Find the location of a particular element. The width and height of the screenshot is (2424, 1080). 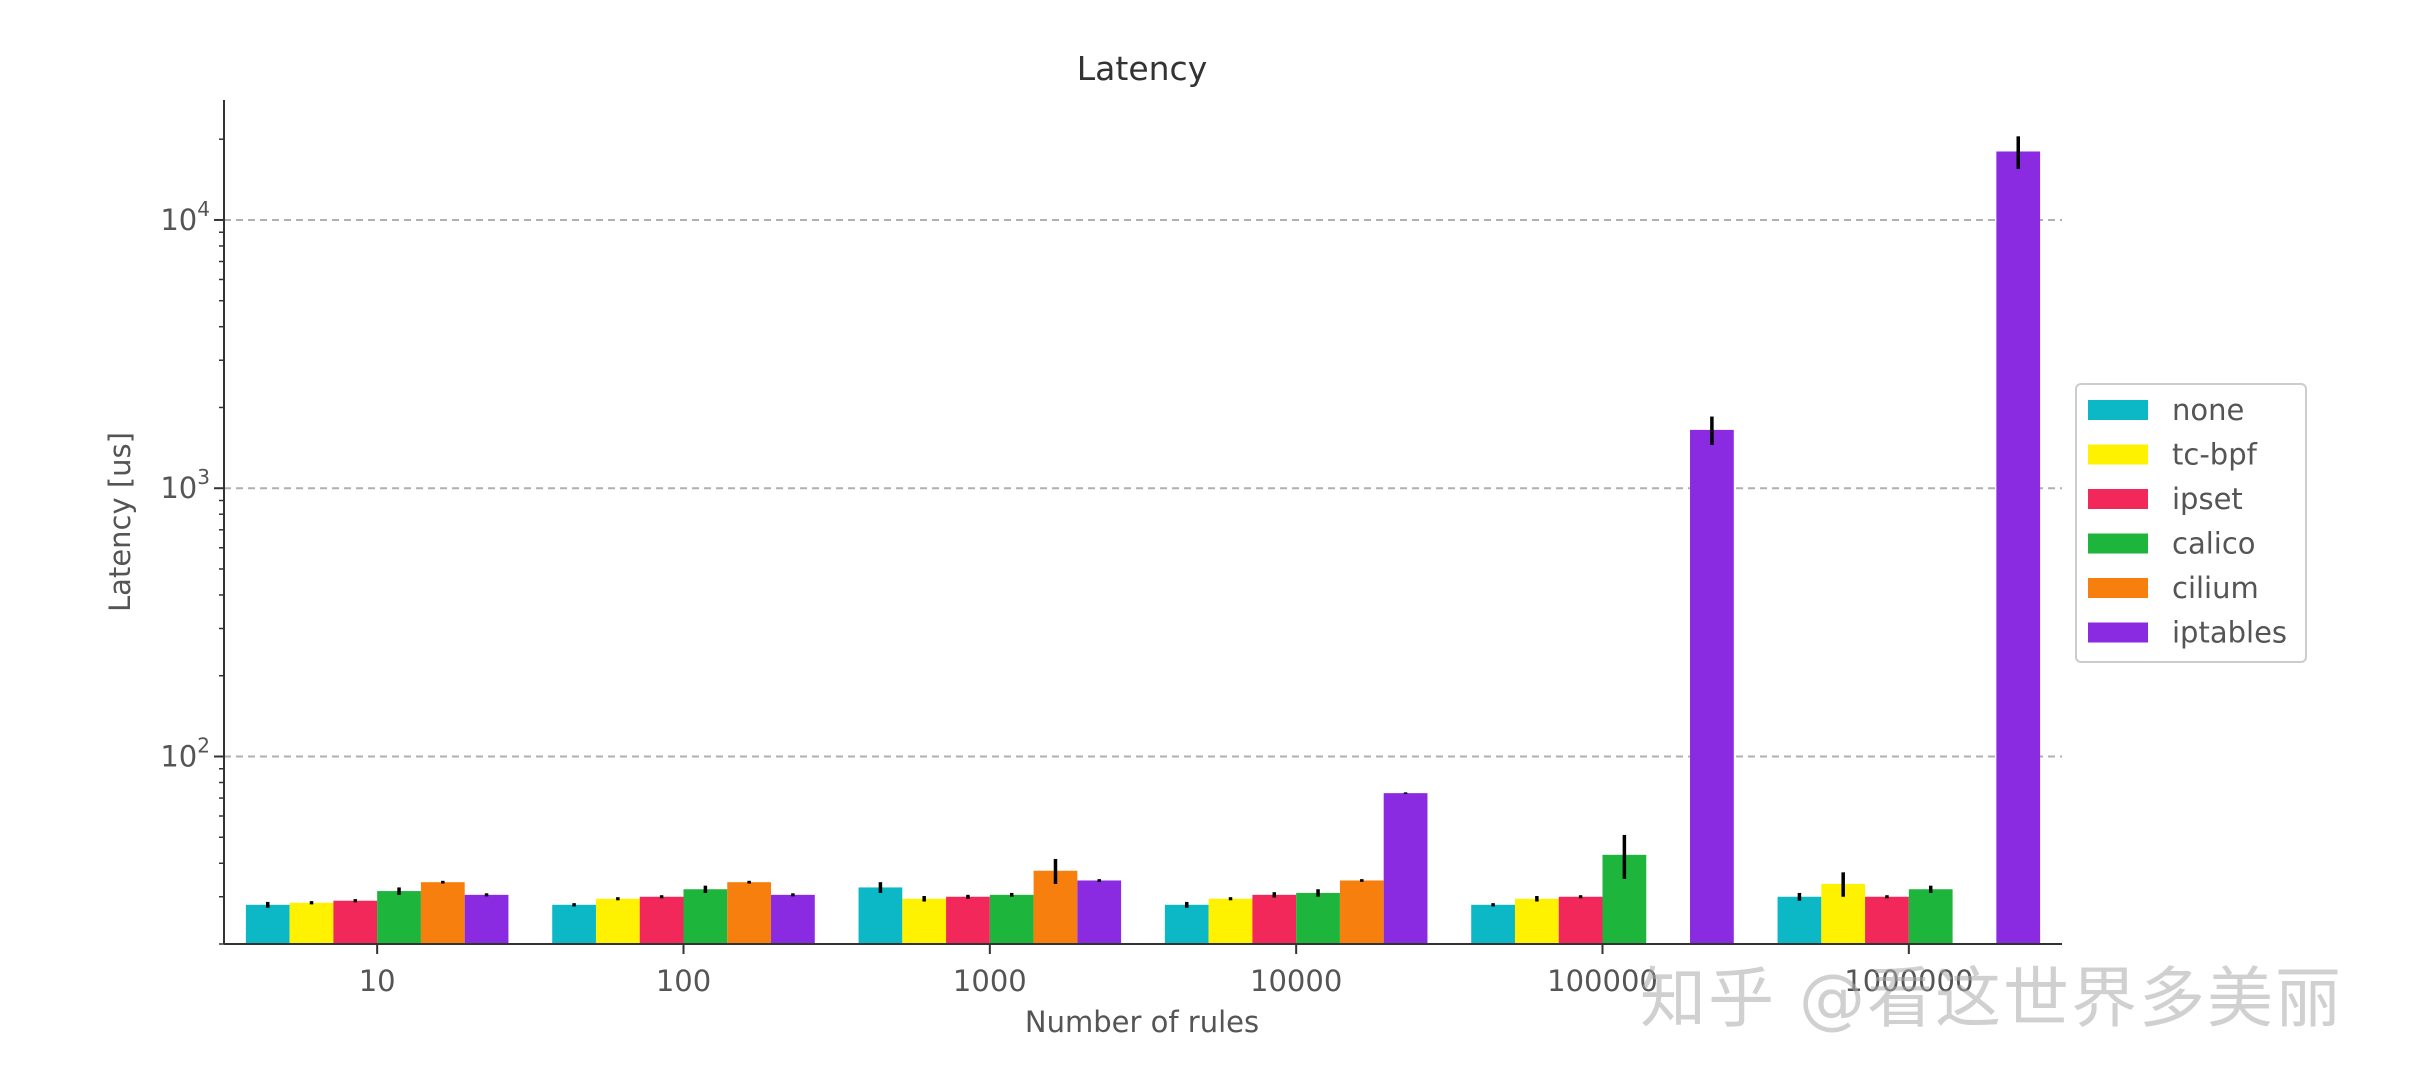

legend-swatch-tc-bpf is located at coordinates (2118, 454).